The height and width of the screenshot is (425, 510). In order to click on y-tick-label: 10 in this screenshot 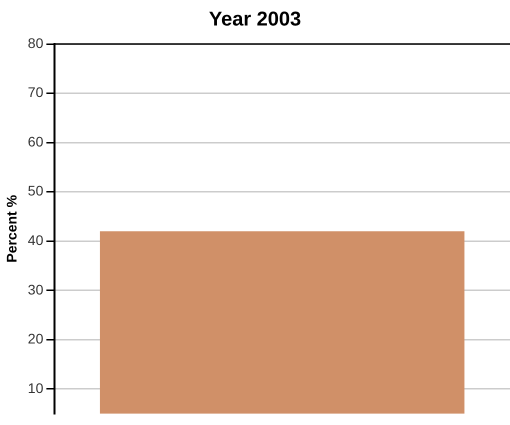, I will do `click(36, 388)`.